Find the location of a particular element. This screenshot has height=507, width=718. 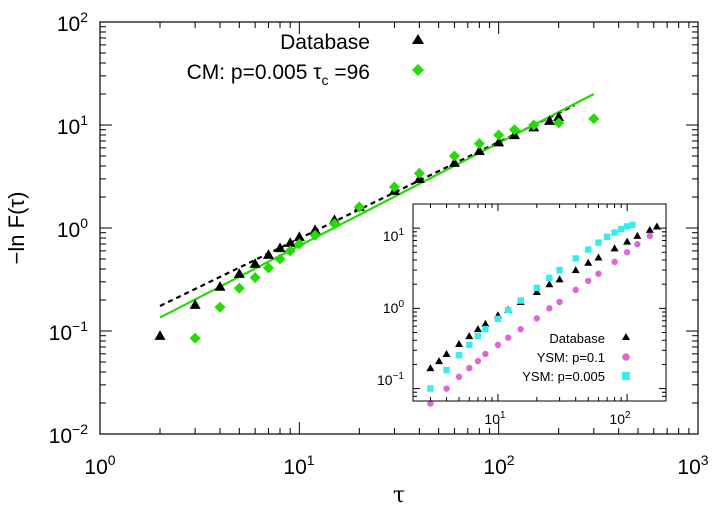

legend-label-database: Database is located at coordinates (325, 42).